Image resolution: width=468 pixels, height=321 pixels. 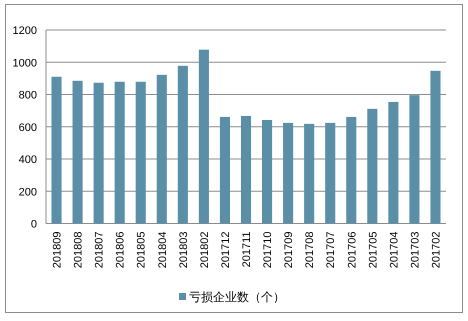 I want to click on y-tick-label: 1200, so click(x=24, y=31).